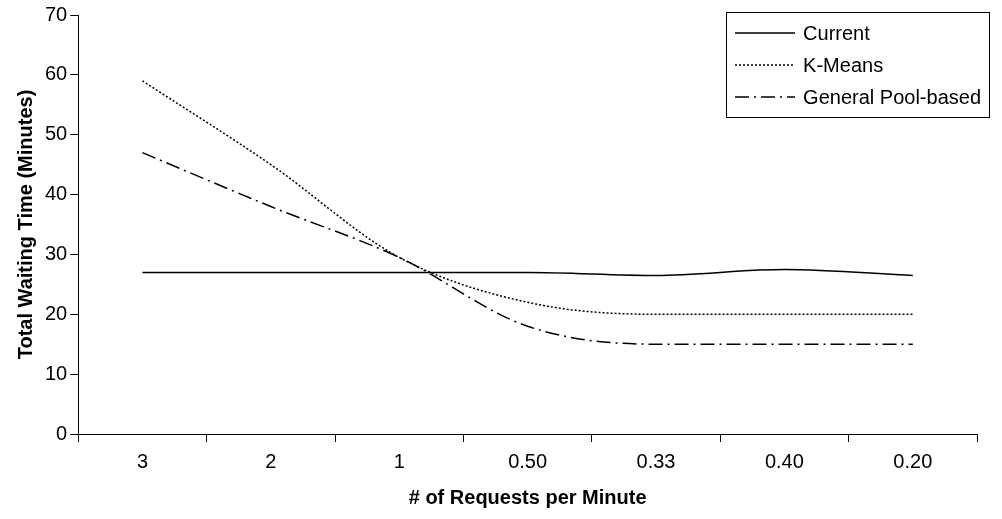 This screenshot has height=519, width=1002. Describe the element at coordinates (62, 432) in the screenshot. I see `y-tick-label: 0` at that location.